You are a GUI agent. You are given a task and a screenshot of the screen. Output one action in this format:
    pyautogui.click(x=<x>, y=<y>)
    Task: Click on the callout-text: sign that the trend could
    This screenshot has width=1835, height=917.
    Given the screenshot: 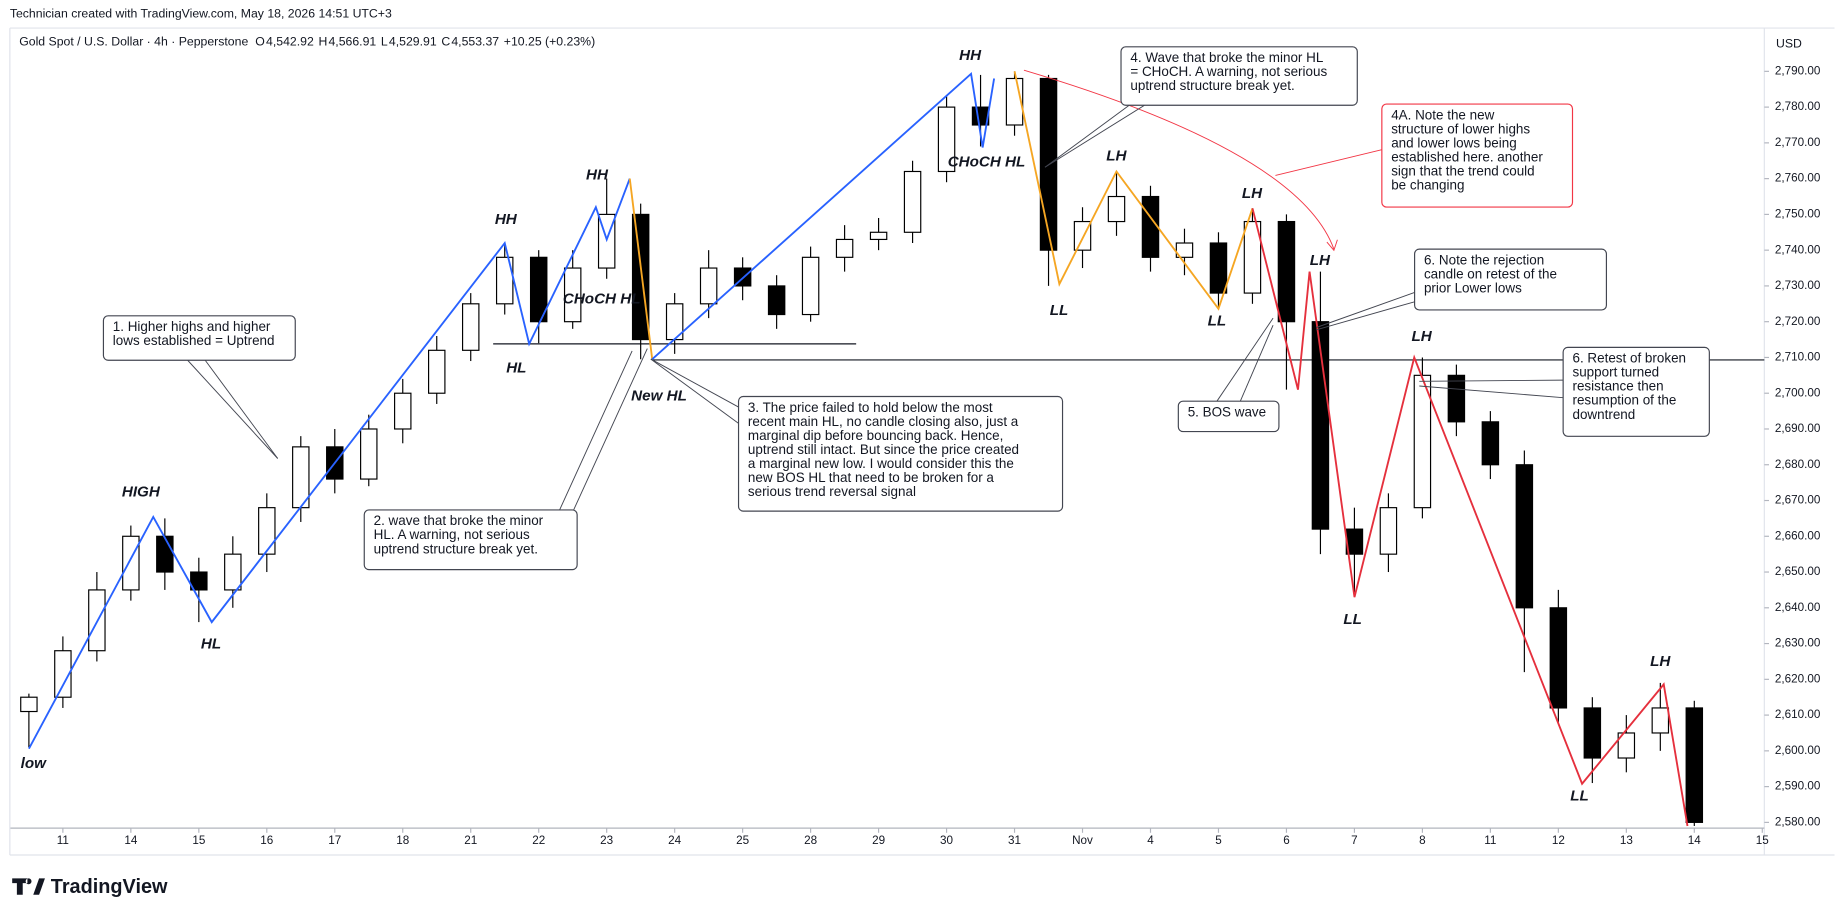 What is the action you would take?
    pyautogui.click(x=1462, y=170)
    